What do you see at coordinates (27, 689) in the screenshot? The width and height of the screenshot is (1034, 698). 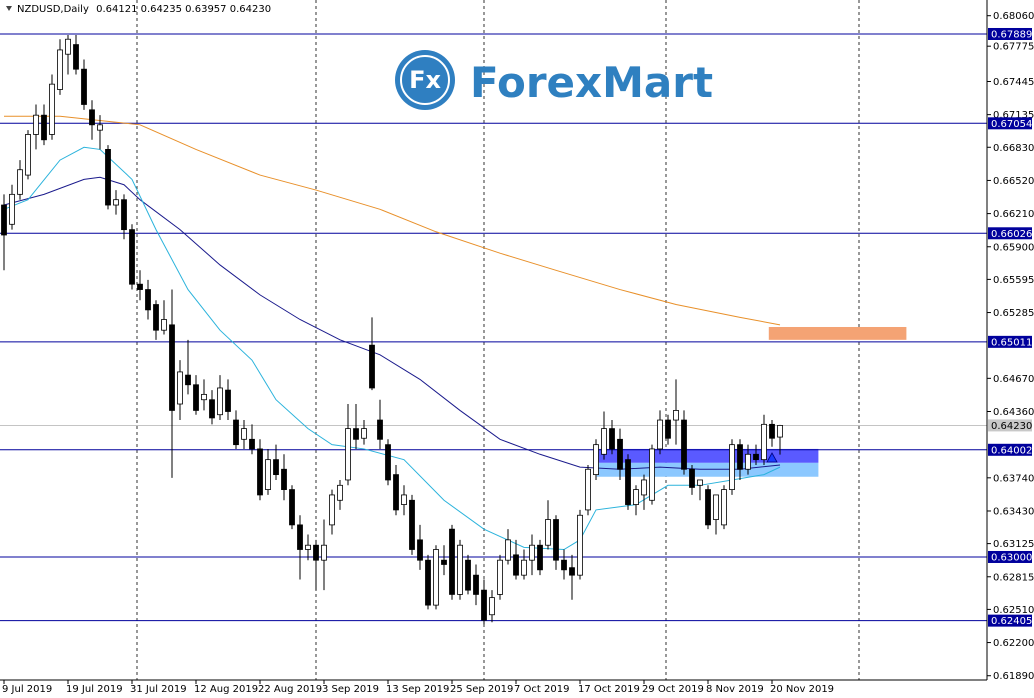 I see `x-tick-label: 9 Jul 2019` at bounding box center [27, 689].